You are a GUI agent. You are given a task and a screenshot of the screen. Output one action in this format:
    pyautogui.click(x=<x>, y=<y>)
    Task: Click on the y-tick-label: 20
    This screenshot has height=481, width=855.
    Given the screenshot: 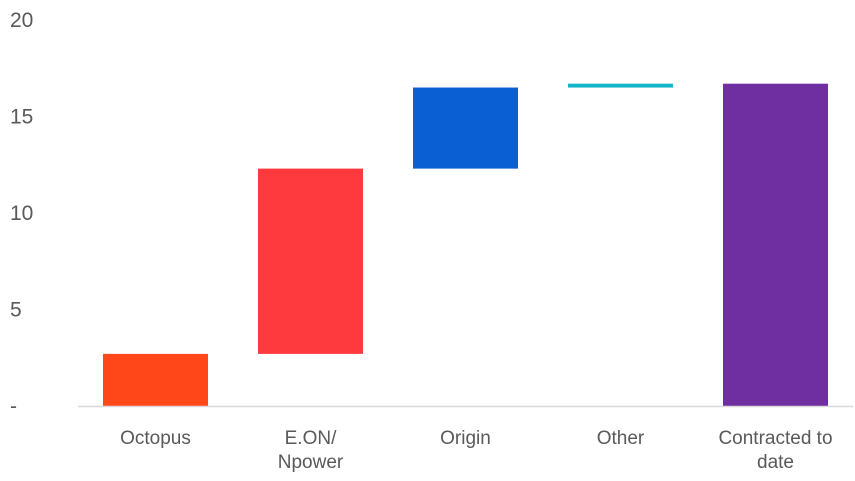 What is the action you would take?
    pyautogui.click(x=21, y=20)
    